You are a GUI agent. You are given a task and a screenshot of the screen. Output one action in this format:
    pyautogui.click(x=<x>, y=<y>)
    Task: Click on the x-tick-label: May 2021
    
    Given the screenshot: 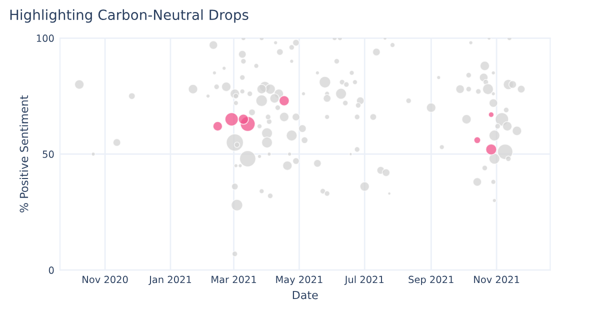 What is the action you would take?
    pyautogui.click(x=299, y=281)
    